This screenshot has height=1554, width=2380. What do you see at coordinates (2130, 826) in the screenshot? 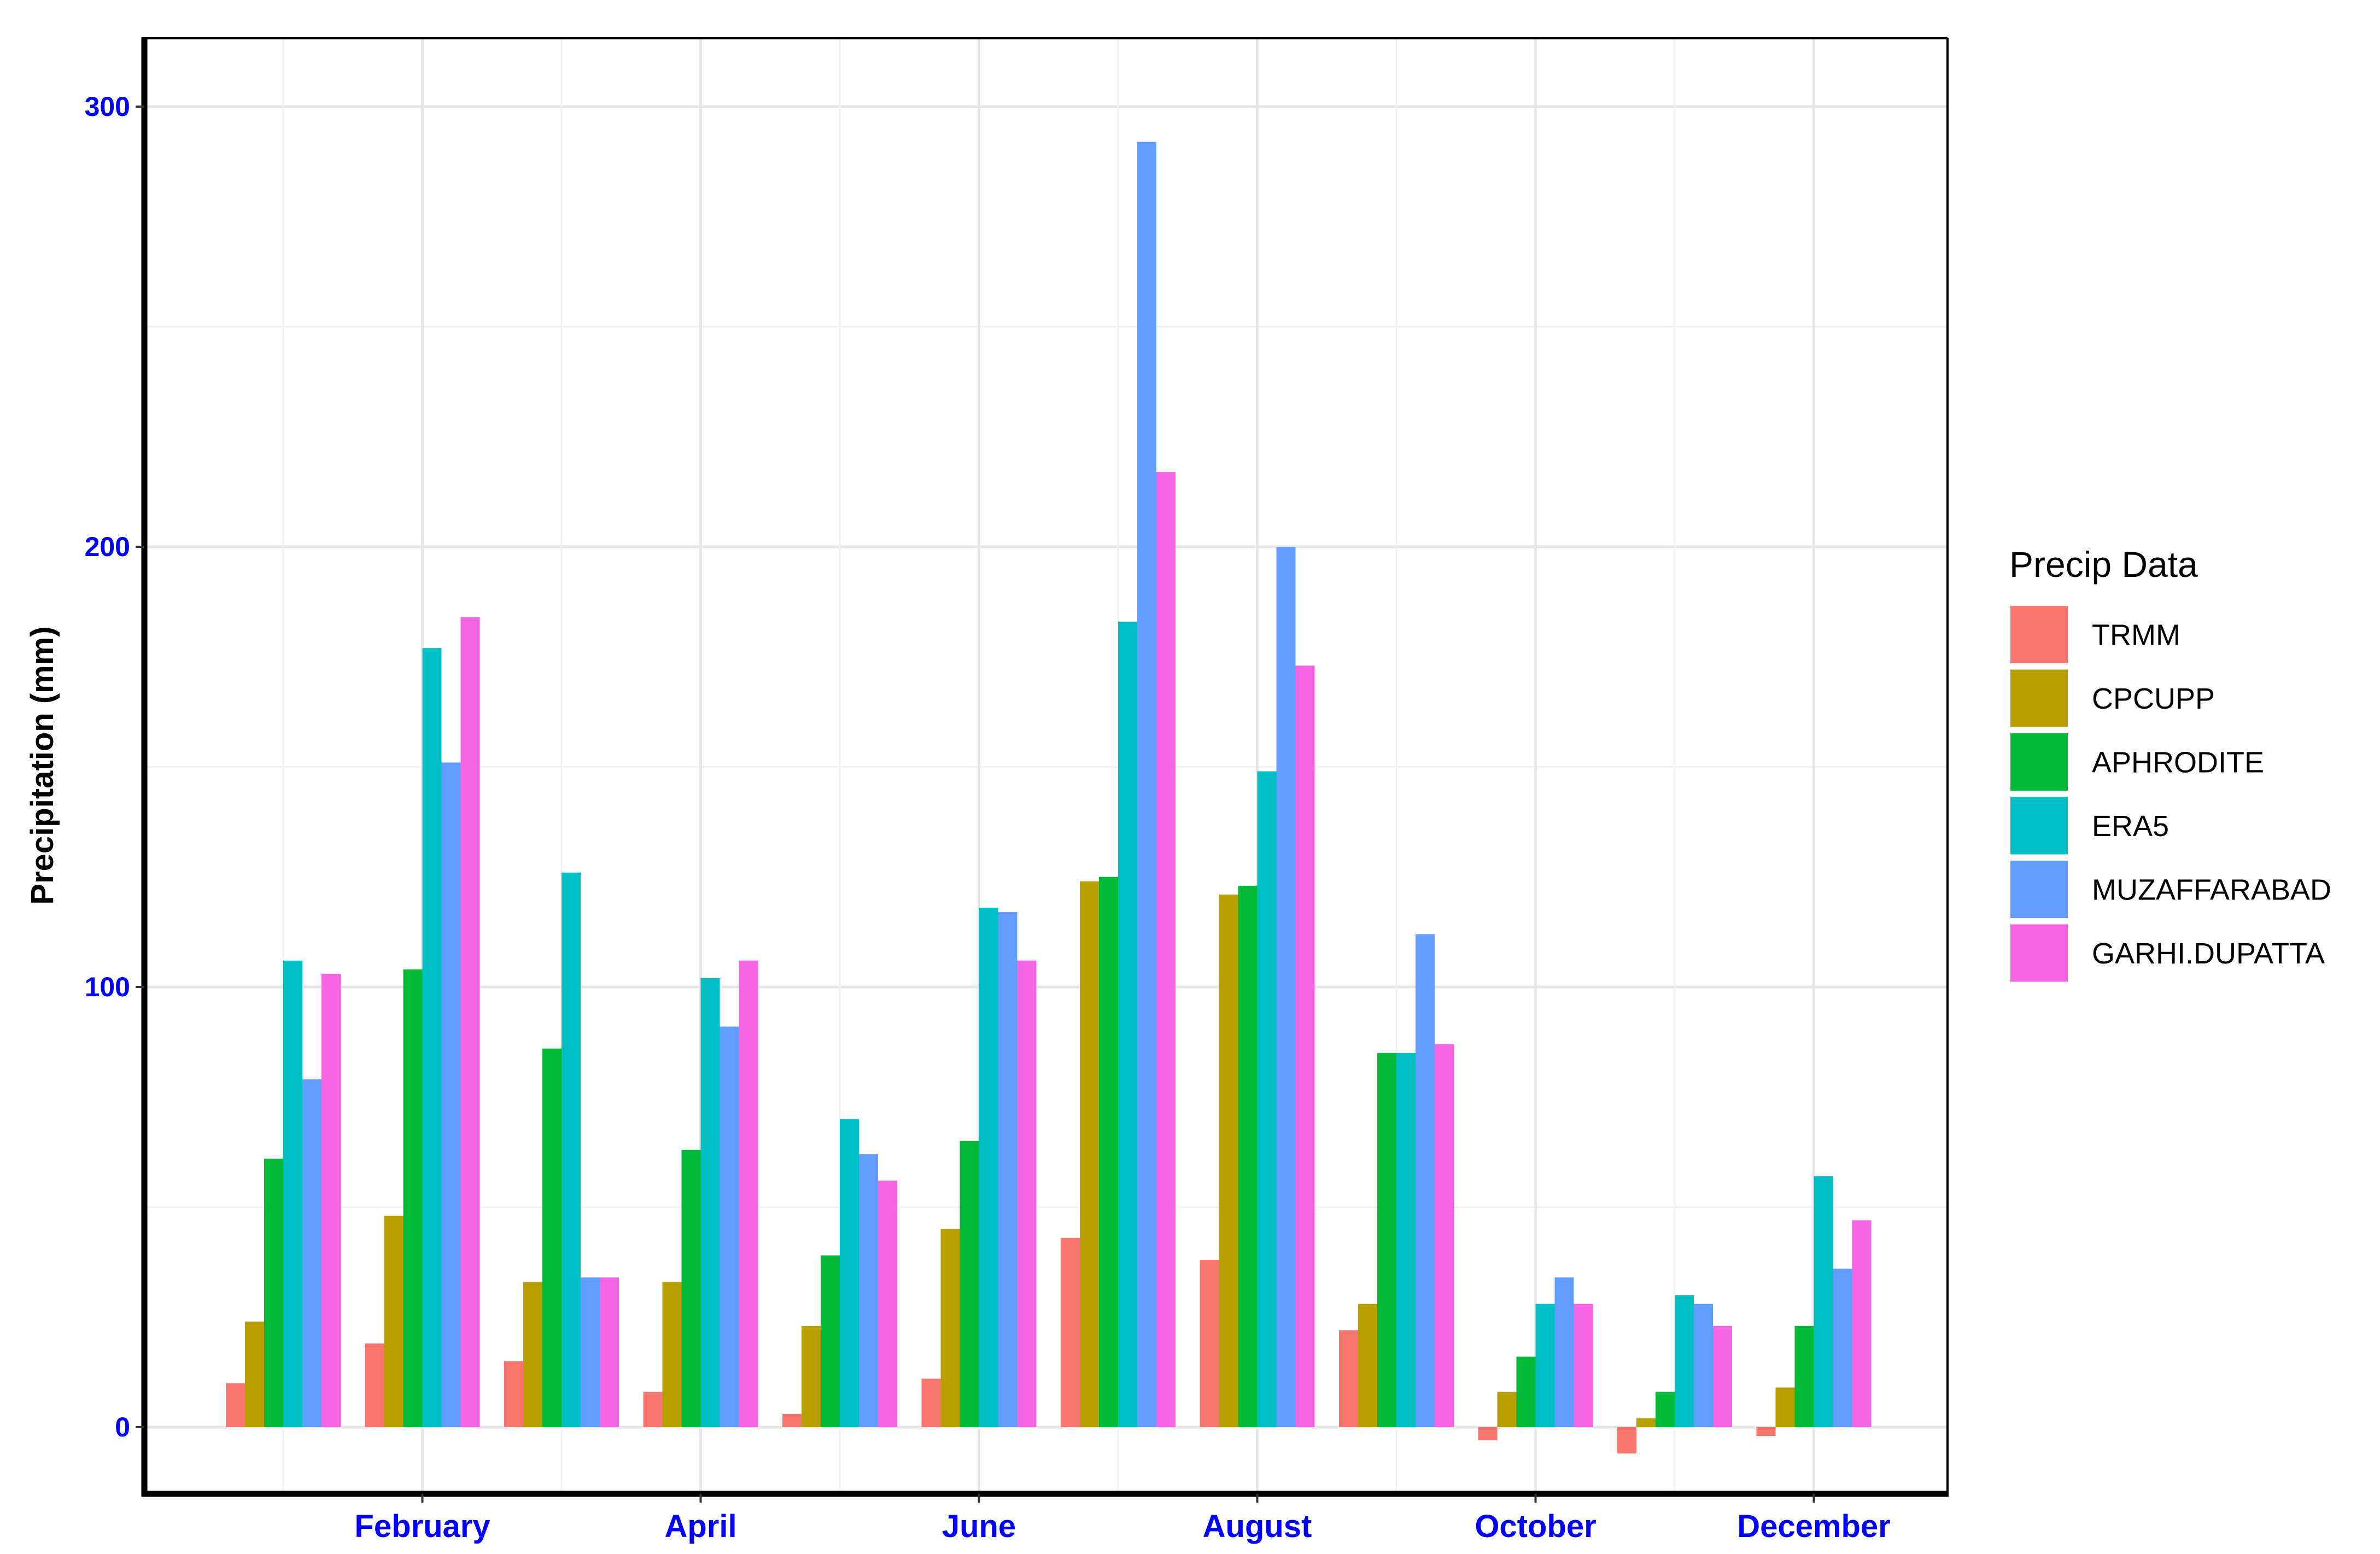
I see `legend-label: ERA5` at bounding box center [2130, 826].